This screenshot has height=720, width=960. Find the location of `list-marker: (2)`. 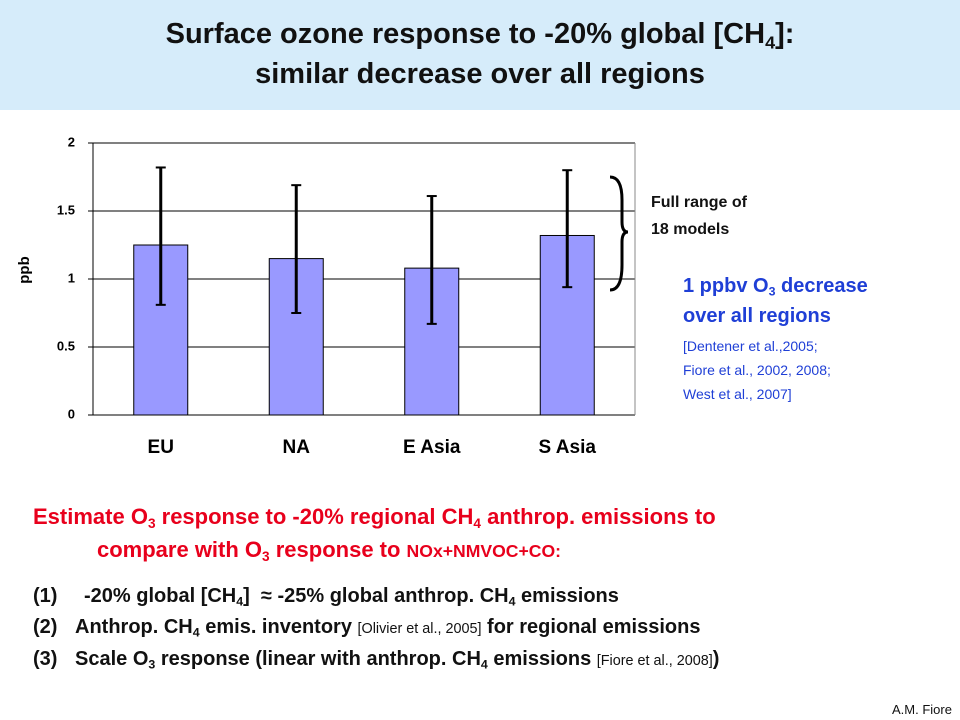

list-marker: (2) is located at coordinates (45, 627).